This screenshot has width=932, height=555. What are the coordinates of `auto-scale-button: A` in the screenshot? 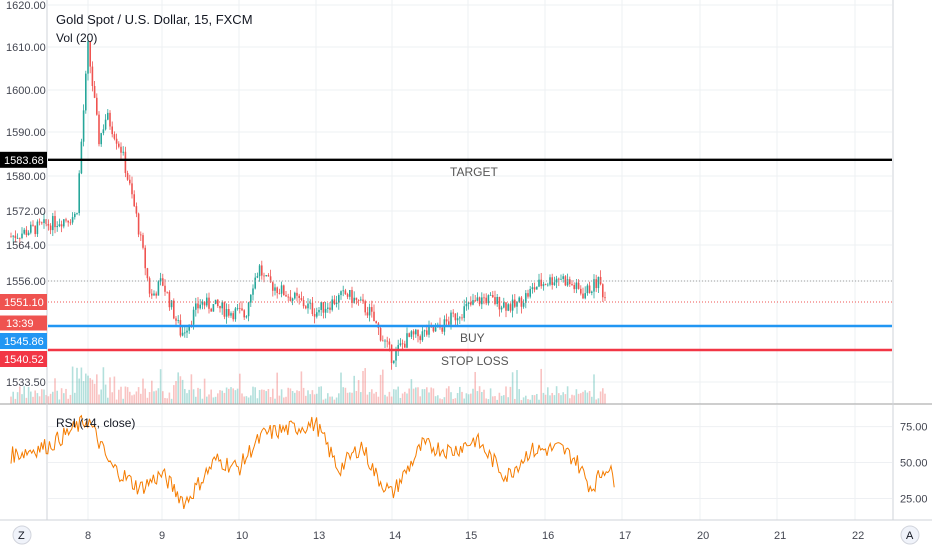 It's located at (910, 535).